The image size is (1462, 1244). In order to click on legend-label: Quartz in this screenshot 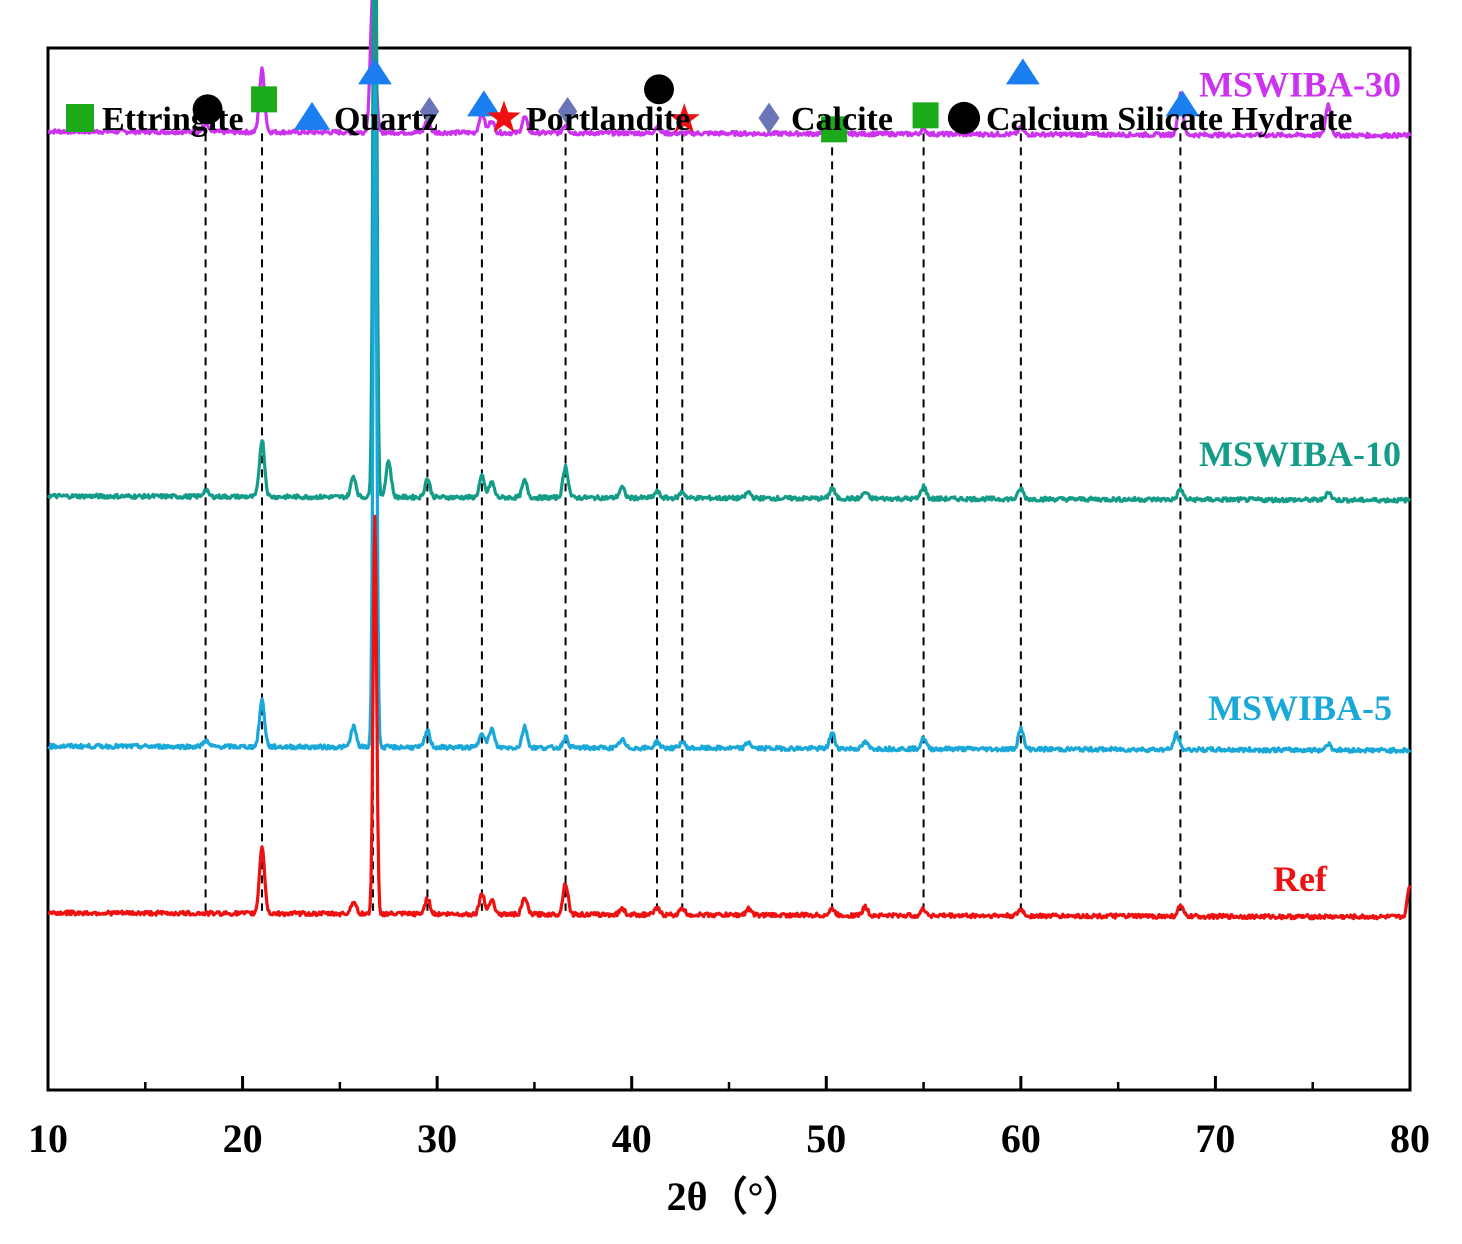, I will do `click(386, 119)`.